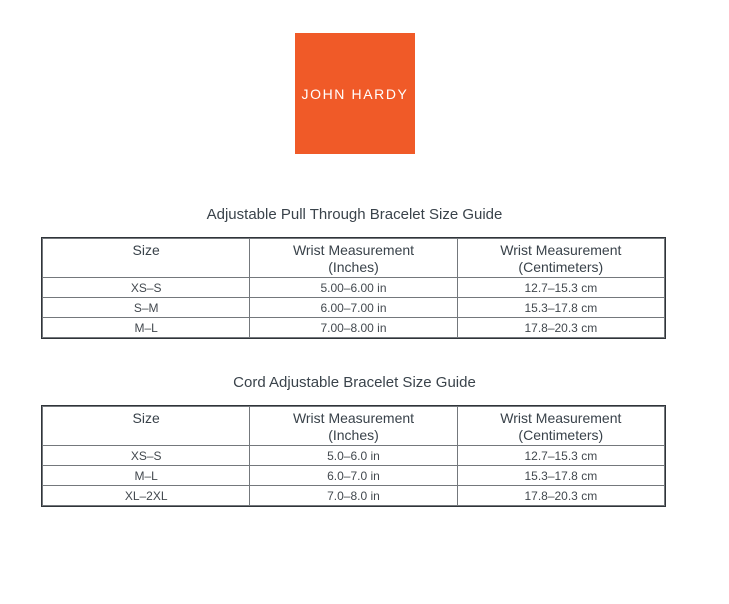 The width and height of the screenshot is (729, 604). I want to click on inches-cell: 6.0–7.0 in, so click(353, 475).